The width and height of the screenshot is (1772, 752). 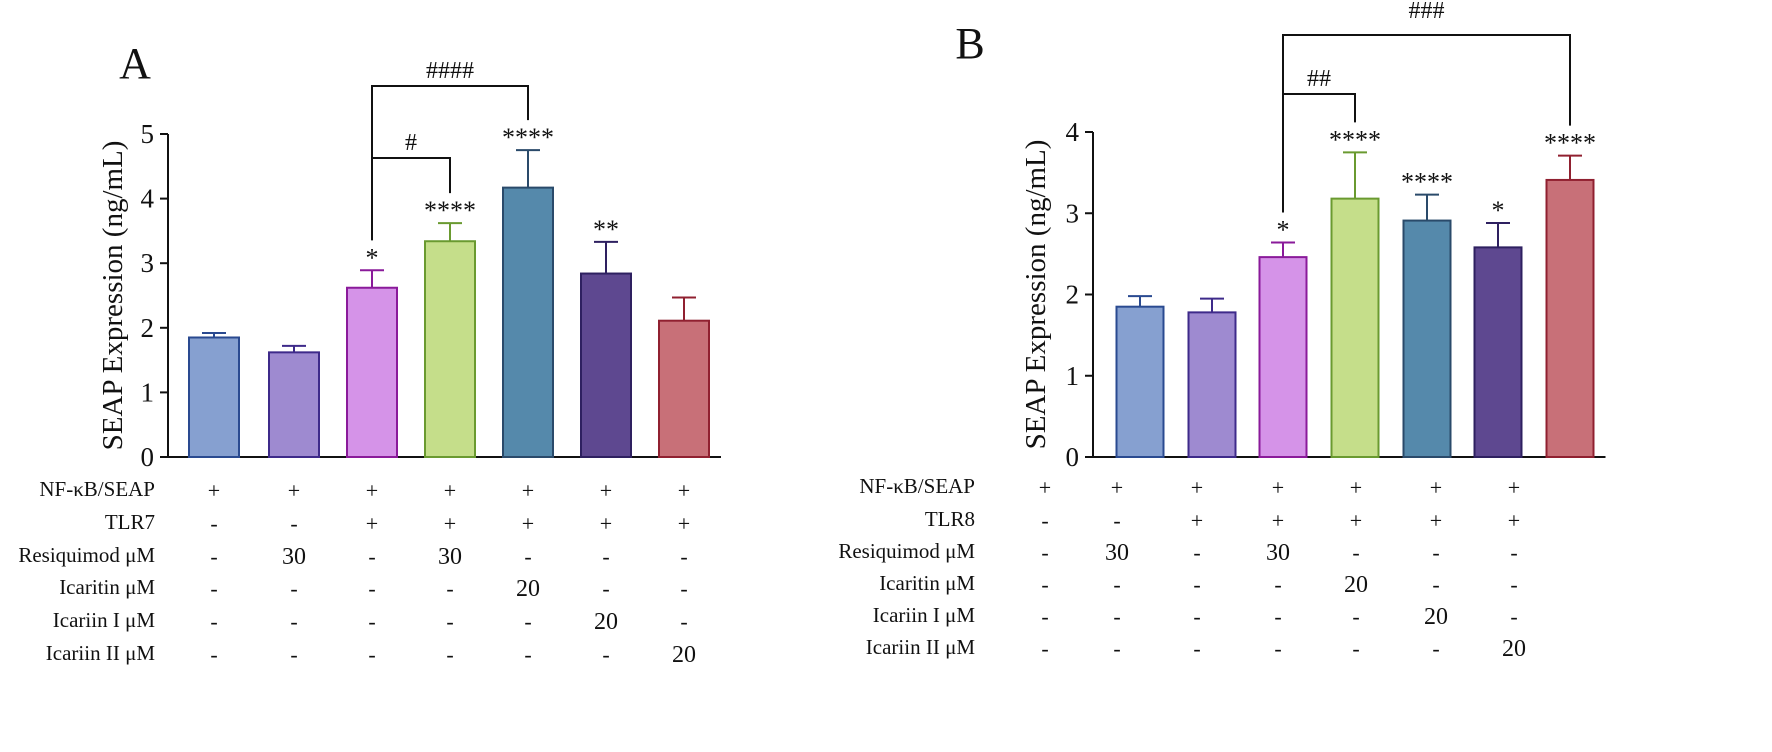 I want to click on panel-label: A, so click(x=135, y=63).